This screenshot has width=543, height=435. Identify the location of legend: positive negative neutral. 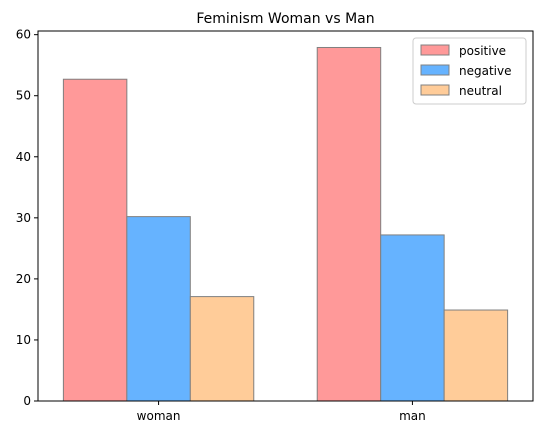
(469, 71).